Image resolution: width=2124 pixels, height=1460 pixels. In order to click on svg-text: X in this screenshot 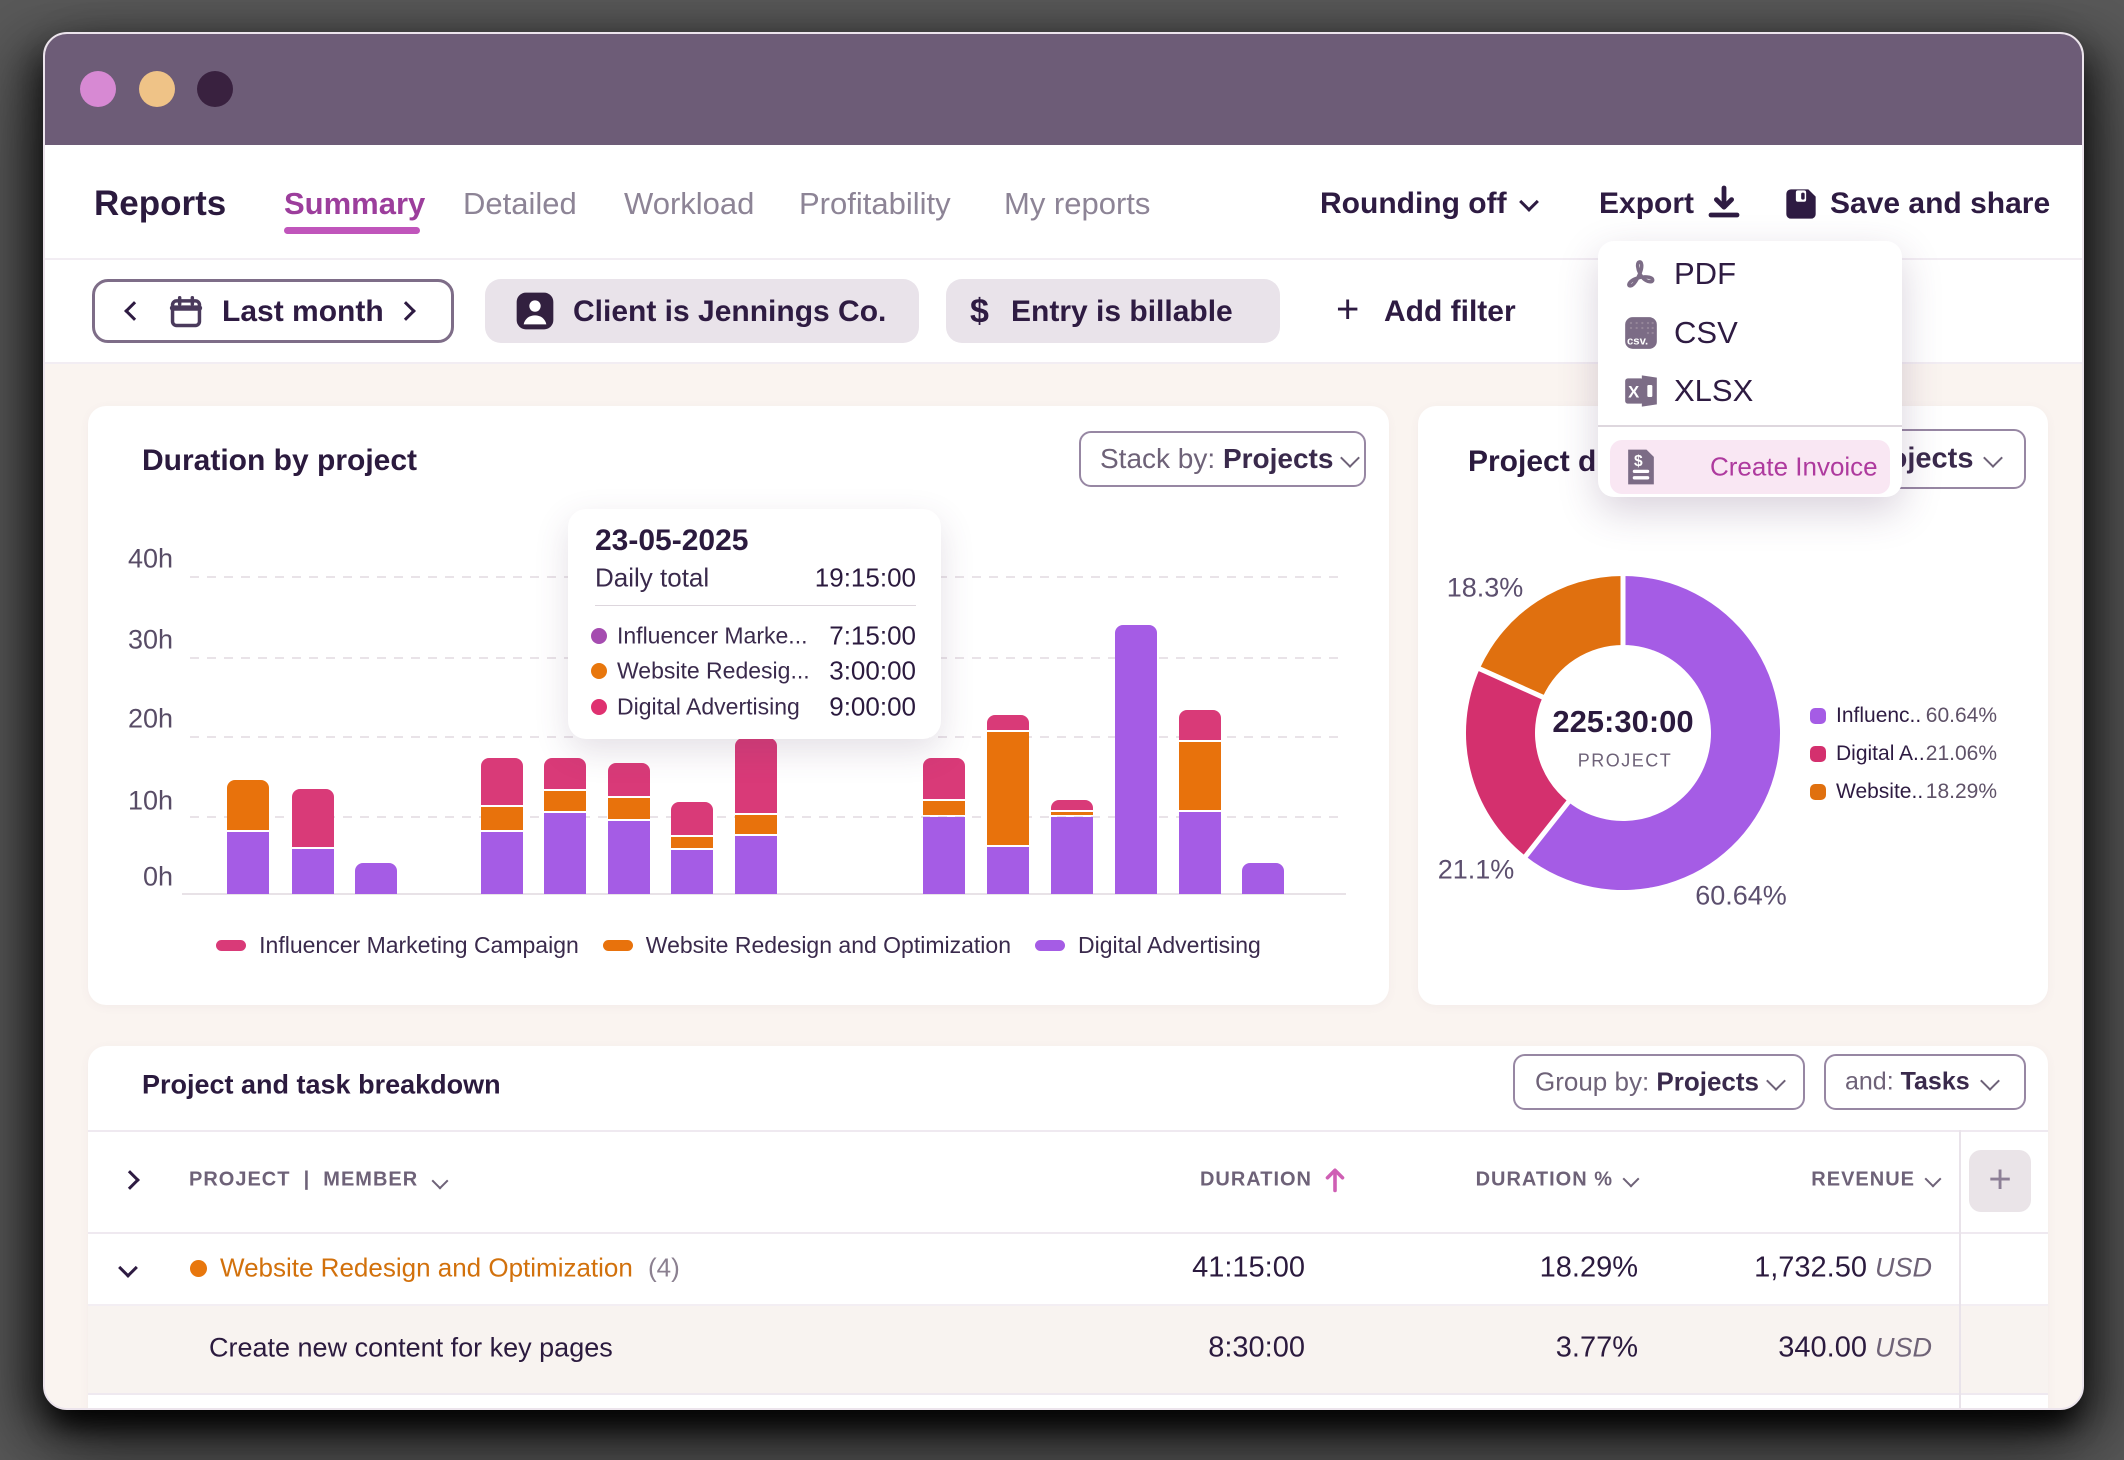, I will do `click(1633, 392)`.